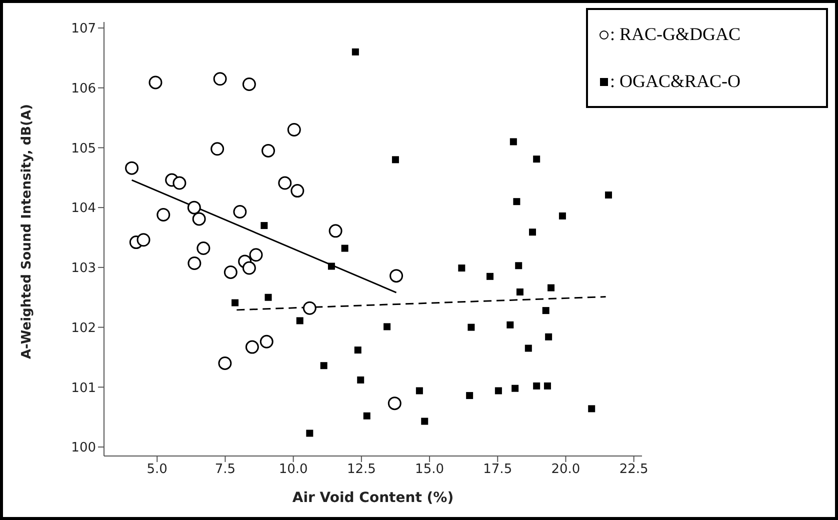 The height and width of the screenshot is (520, 838). What do you see at coordinates (293, 470) in the screenshot?
I see `x-tick-label: 10.0` at bounding box center [293, 470].